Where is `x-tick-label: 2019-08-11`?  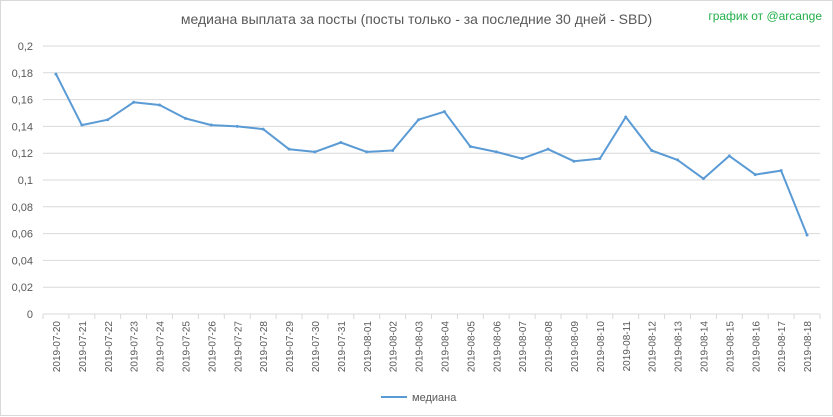
x-tick-label: 2019-08-11 is located at coordinates (627, 346).